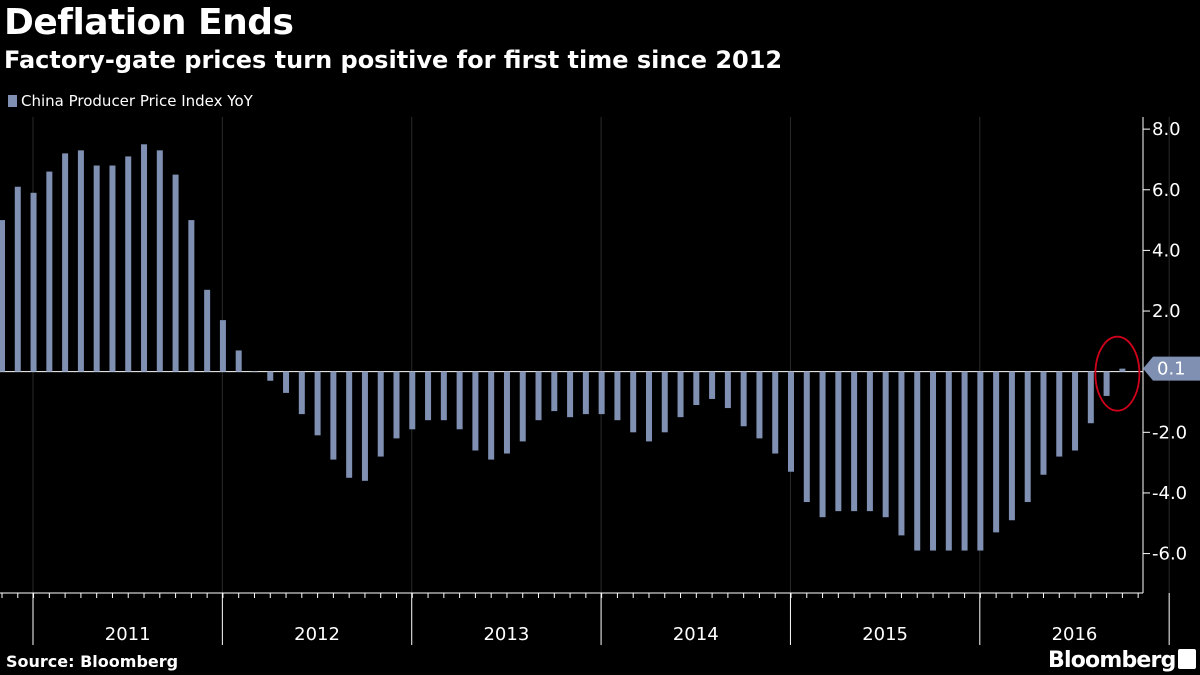 The height and width of the screenshot is (675, 1200). Describe the element at coordinates (1169, 493) in the screenshot. I see `y-tick-label: -4.0` at that location.